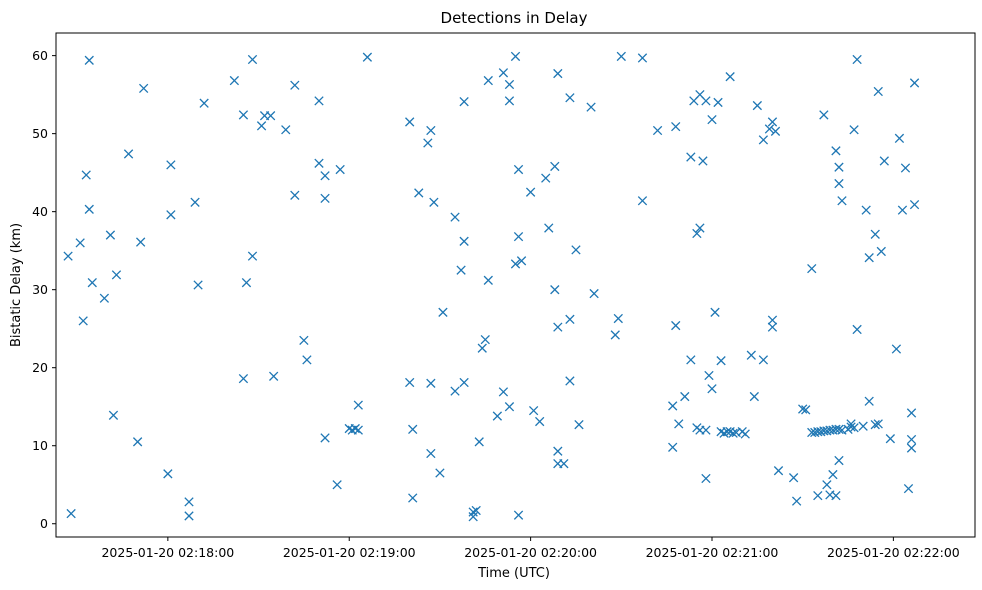  I want to click on y-tick-label: 30, so click(40, 289).